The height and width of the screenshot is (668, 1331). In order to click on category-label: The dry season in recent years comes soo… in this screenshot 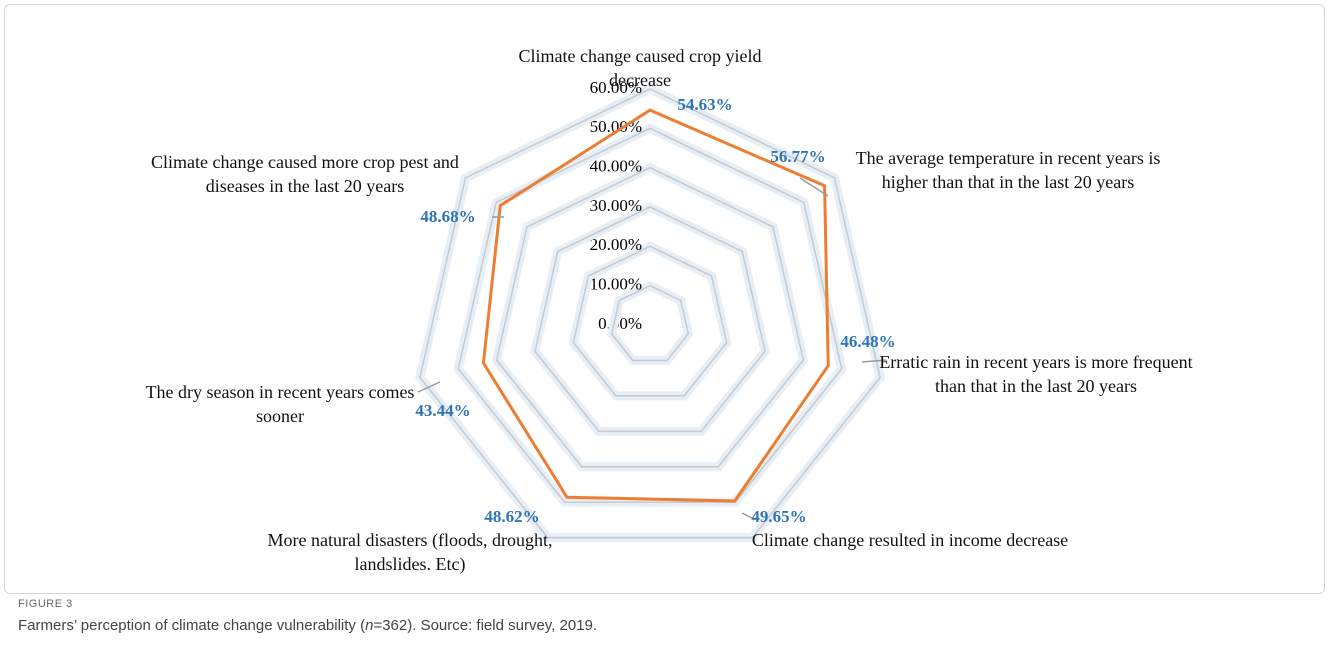, I will do `click(280, 404)`.